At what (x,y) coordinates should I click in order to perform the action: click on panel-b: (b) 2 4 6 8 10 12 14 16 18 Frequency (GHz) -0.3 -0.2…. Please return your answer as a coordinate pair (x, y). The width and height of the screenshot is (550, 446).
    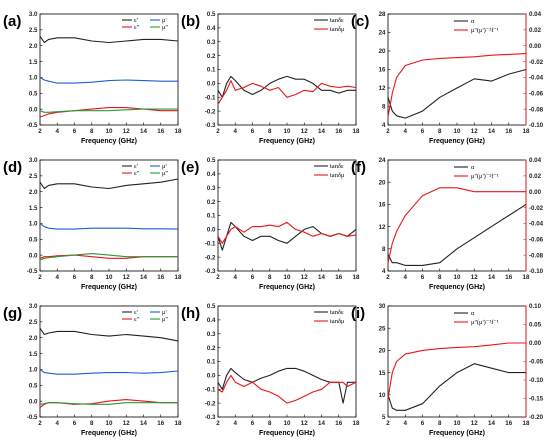
    Looking at the image, I should click on (270, 78).